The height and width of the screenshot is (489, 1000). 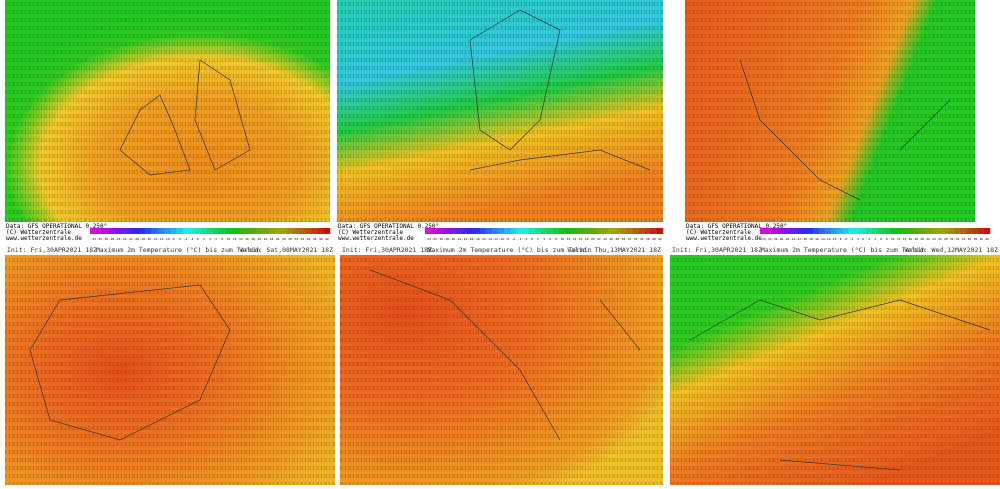 I want to click on scale-label: -28, so click(x=781, y=239).